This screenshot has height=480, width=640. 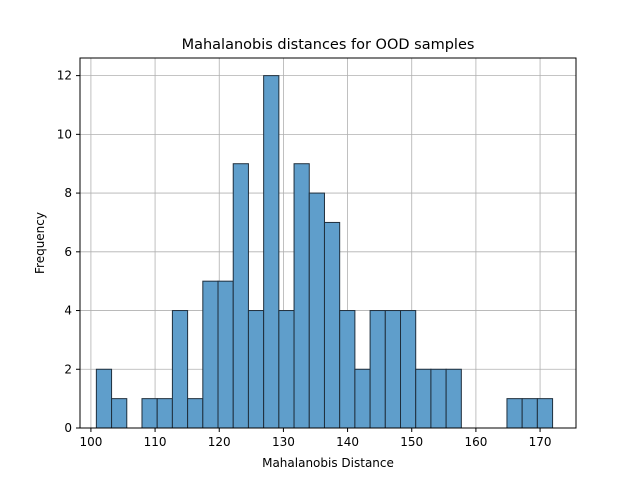 What do you see at coordinates (219, 442) in the screenshot?
I see `x-tick-label: 120` at bounding box center [219, 442].